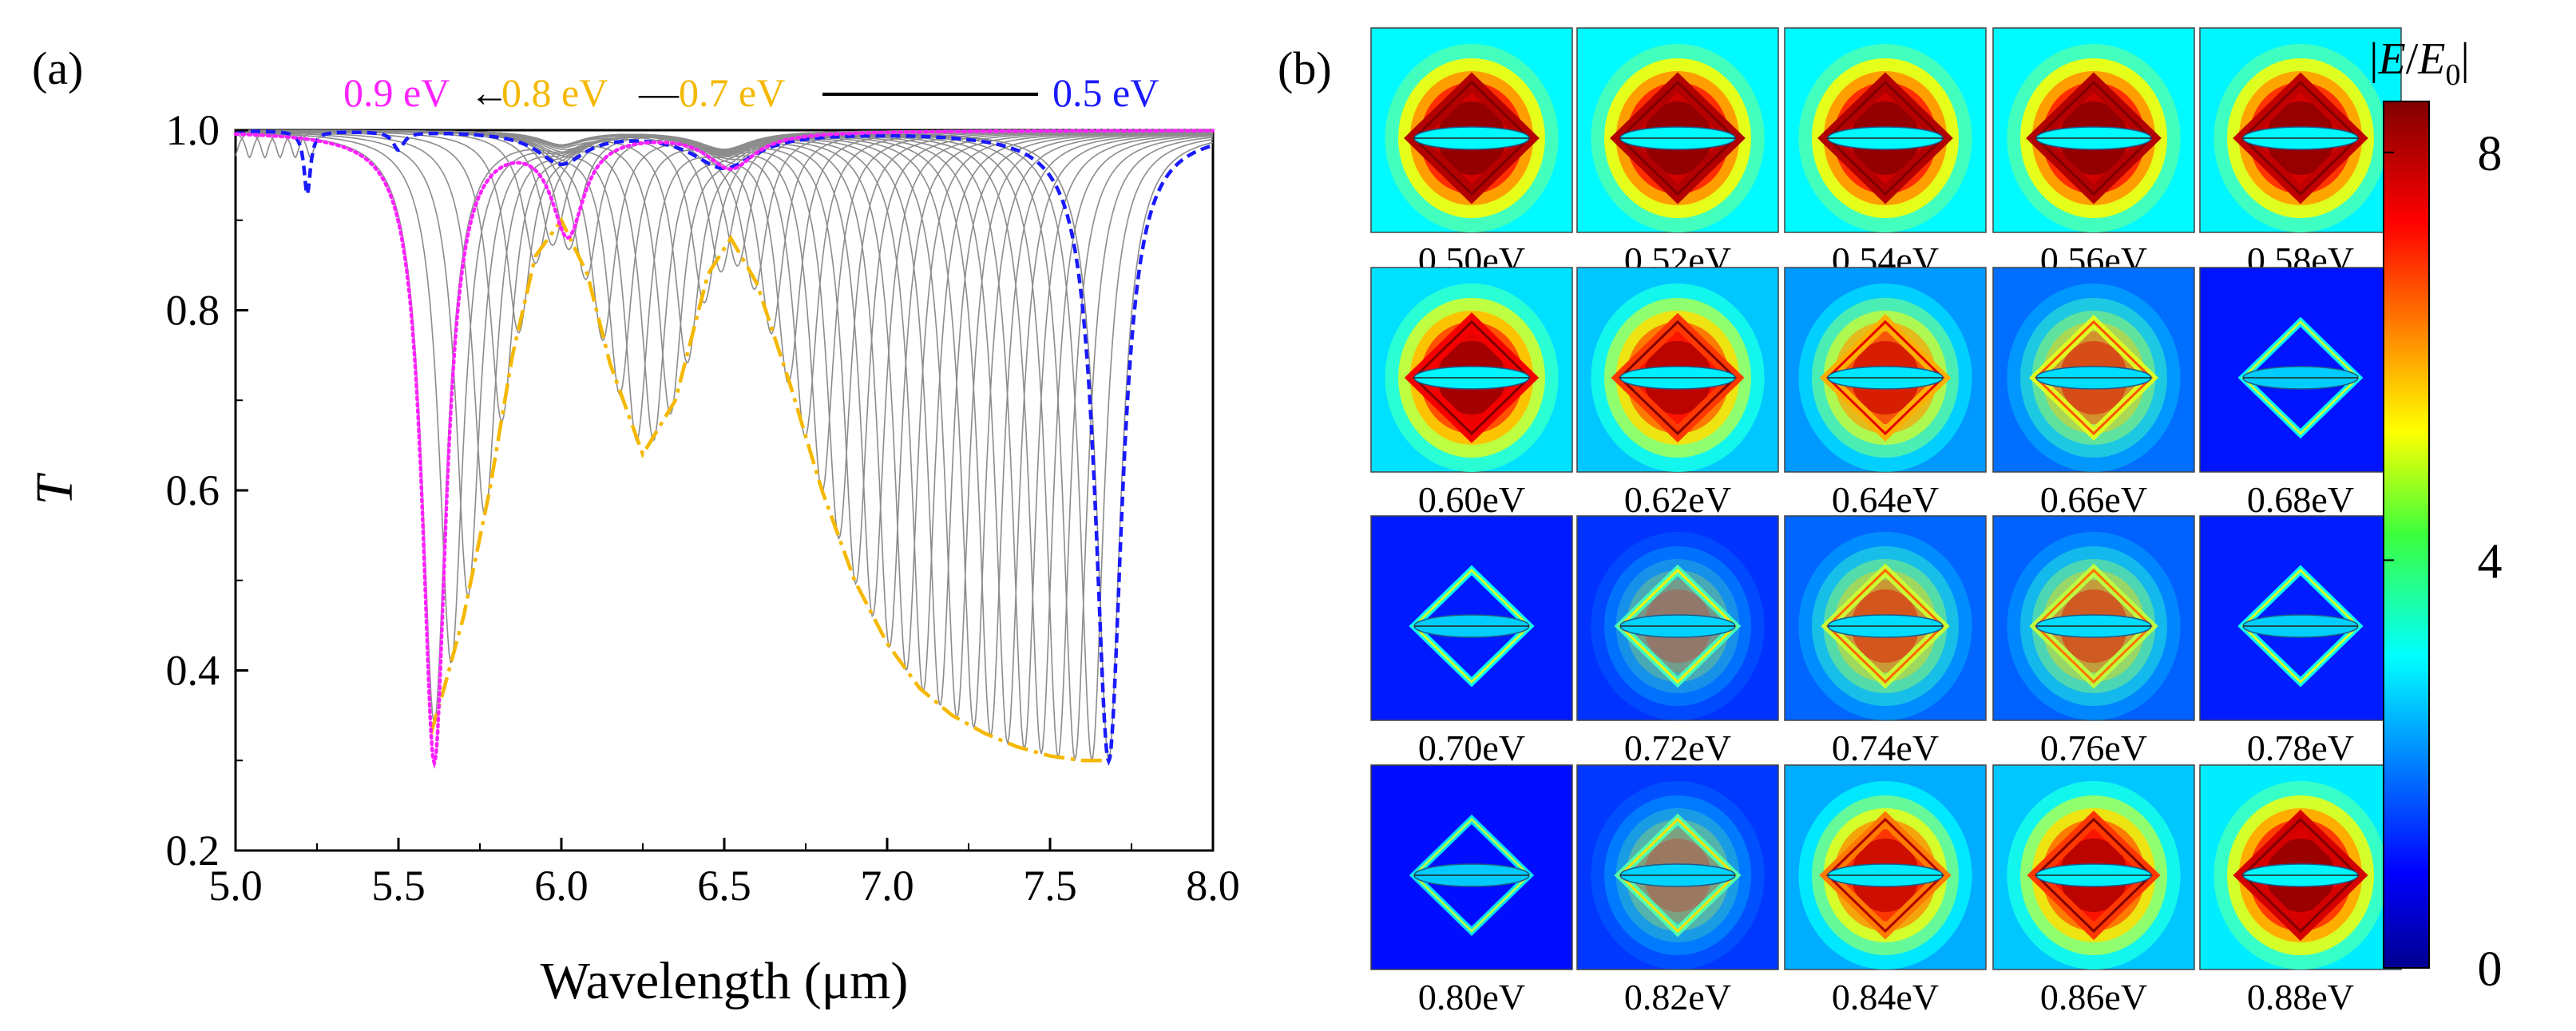  Describe the element at coordinates (1471, 153) in the screenshot. I see `field-map-cell: 0.50eV` at that location.